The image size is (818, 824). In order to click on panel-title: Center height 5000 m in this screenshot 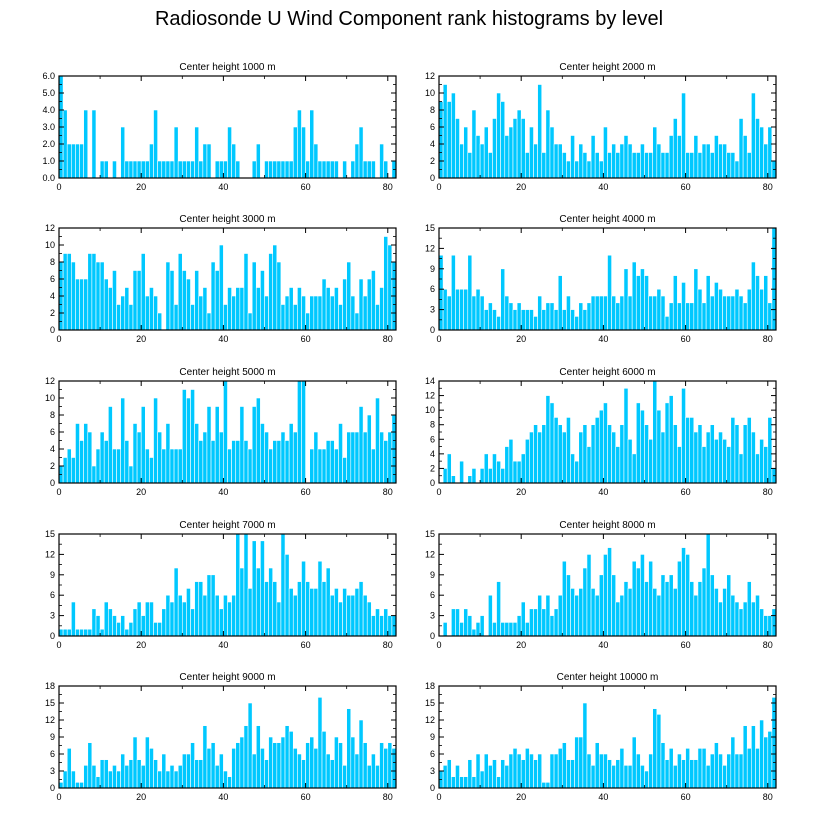, I will do `click(227, 372)`.